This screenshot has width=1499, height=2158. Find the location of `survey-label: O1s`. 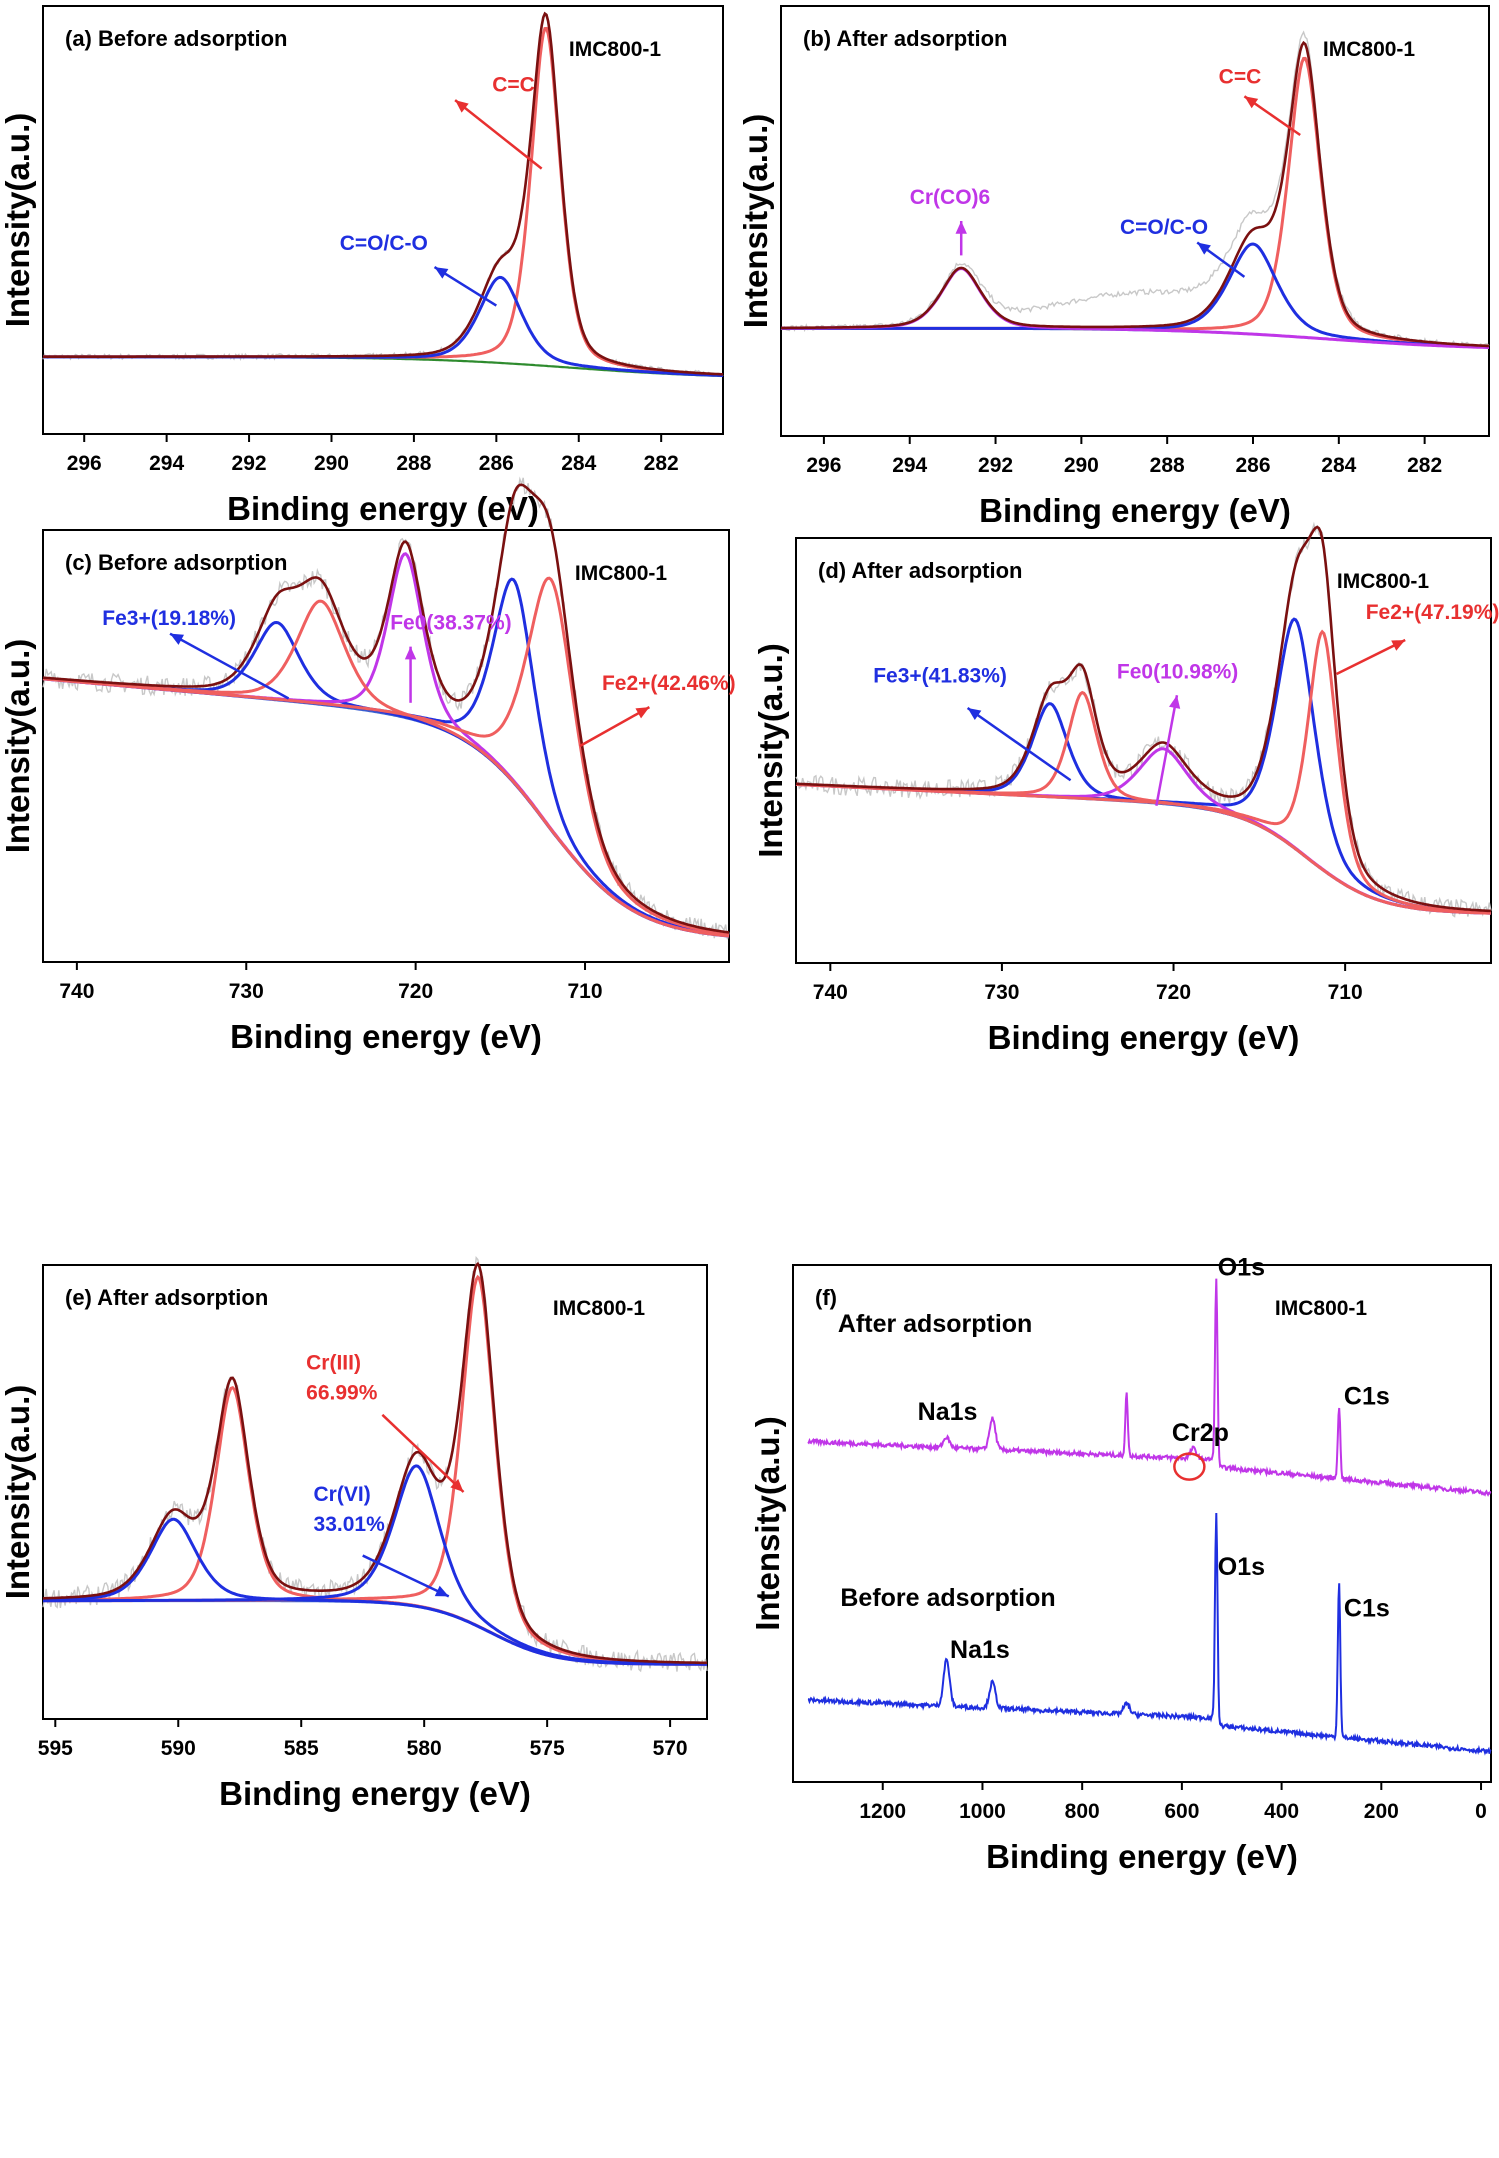

survey-label: O1s is located at coordinates (1241, 1567).